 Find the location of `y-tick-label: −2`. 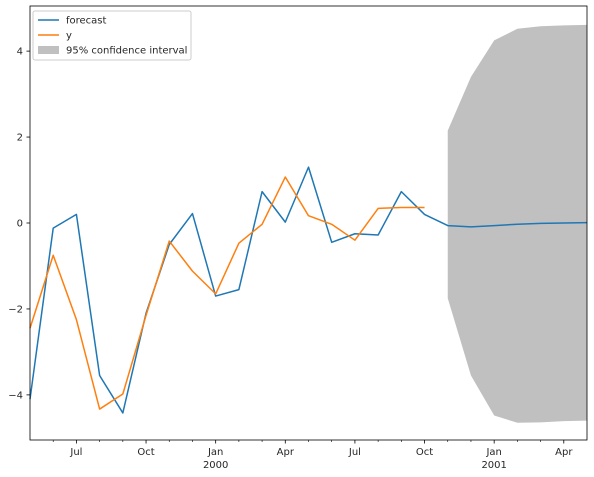

y-tick-label: −2 is located at coordinates (15, 309).